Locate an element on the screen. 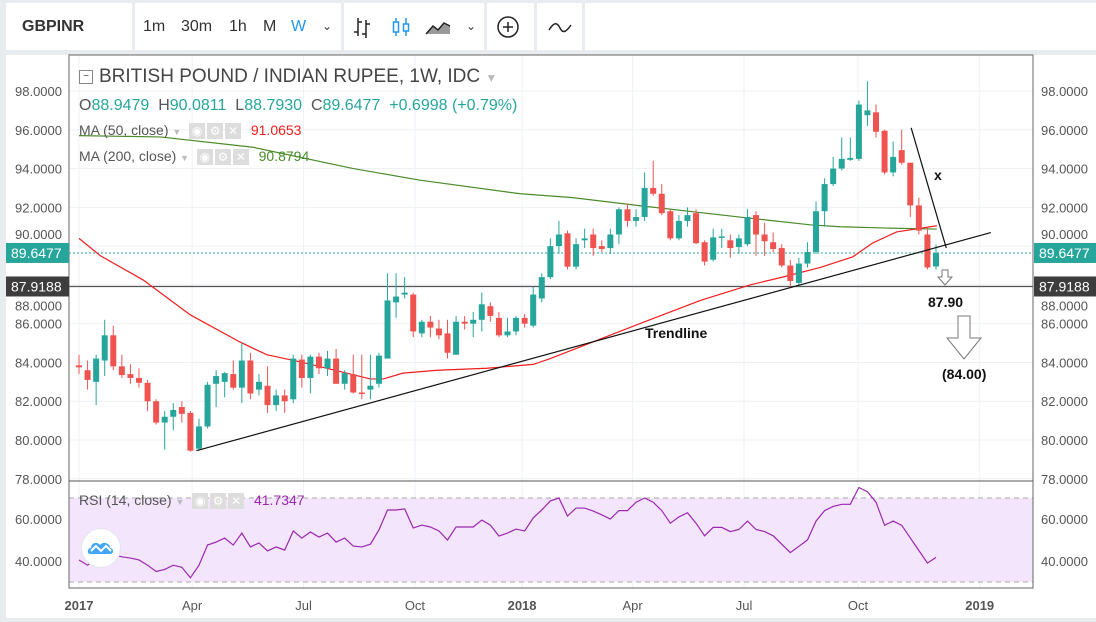 Image resolution: width=1096 pixels, height=622 pixels. ma200-label: MA (200, close) is located at coordinates (128, 156).